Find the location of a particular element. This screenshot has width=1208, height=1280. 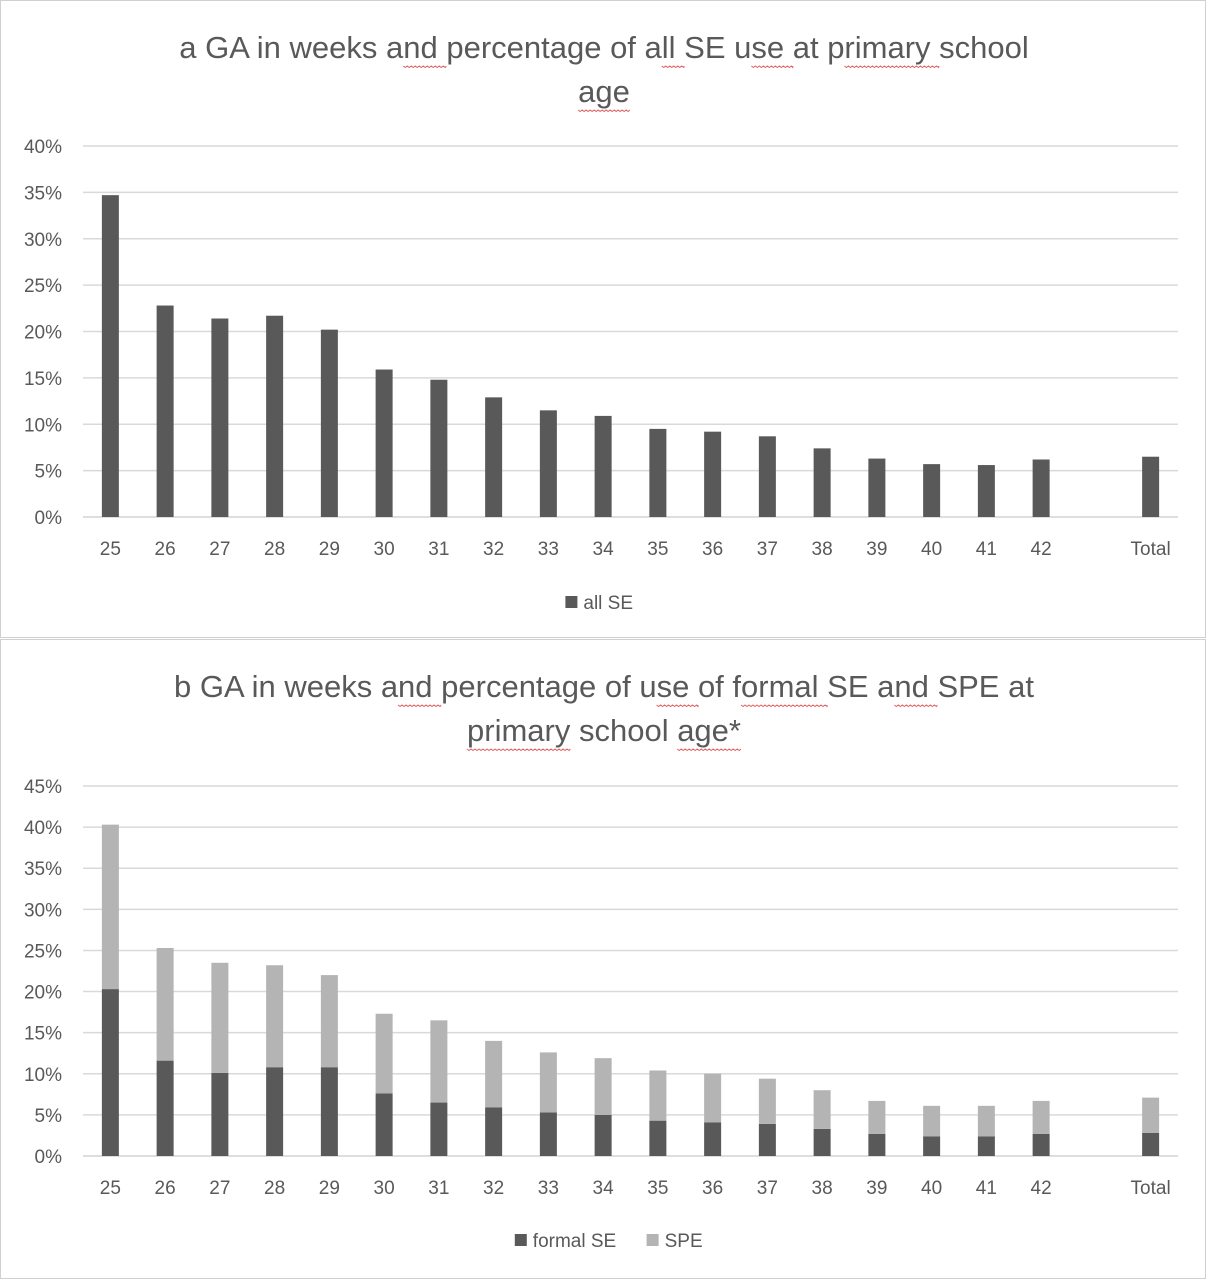

y-tick-label: 20% is located at coordinates (43, 333).